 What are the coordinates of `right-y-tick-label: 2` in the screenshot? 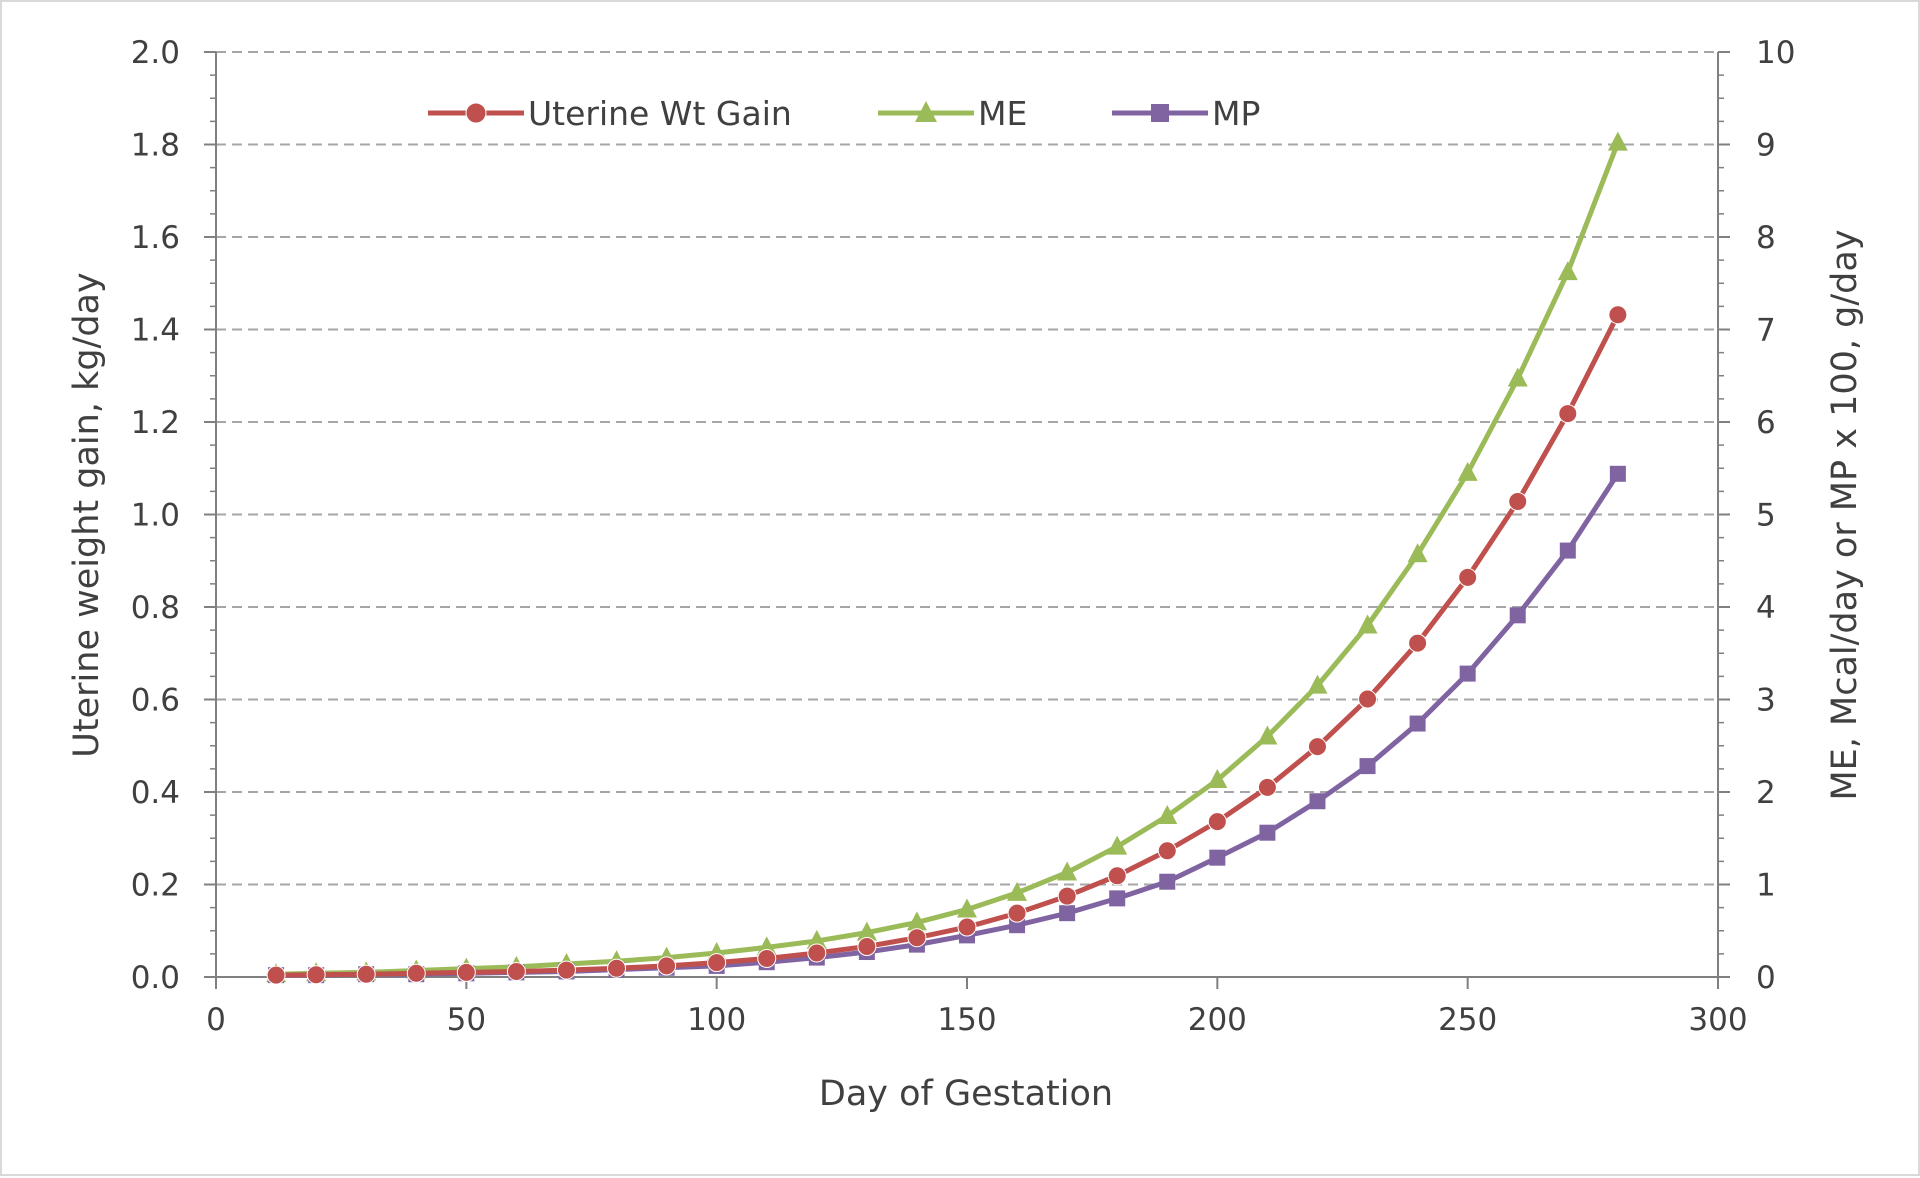 It's located at (1766, 793).